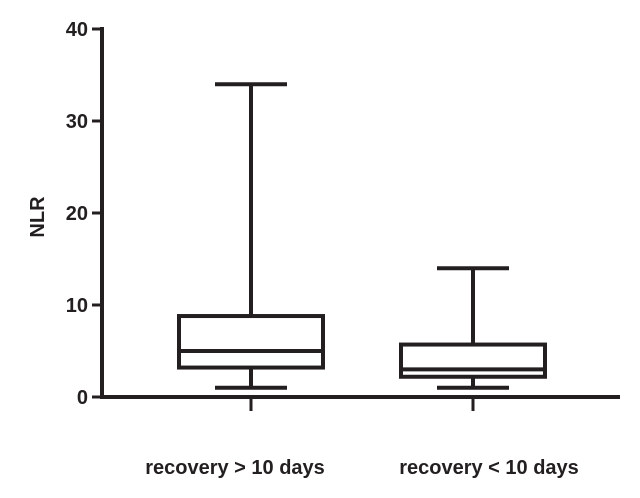  What do you see at coordinates (82, 398) in the screenshot?
I see `y-tick-label: 0` at bounding box center [82, 398].